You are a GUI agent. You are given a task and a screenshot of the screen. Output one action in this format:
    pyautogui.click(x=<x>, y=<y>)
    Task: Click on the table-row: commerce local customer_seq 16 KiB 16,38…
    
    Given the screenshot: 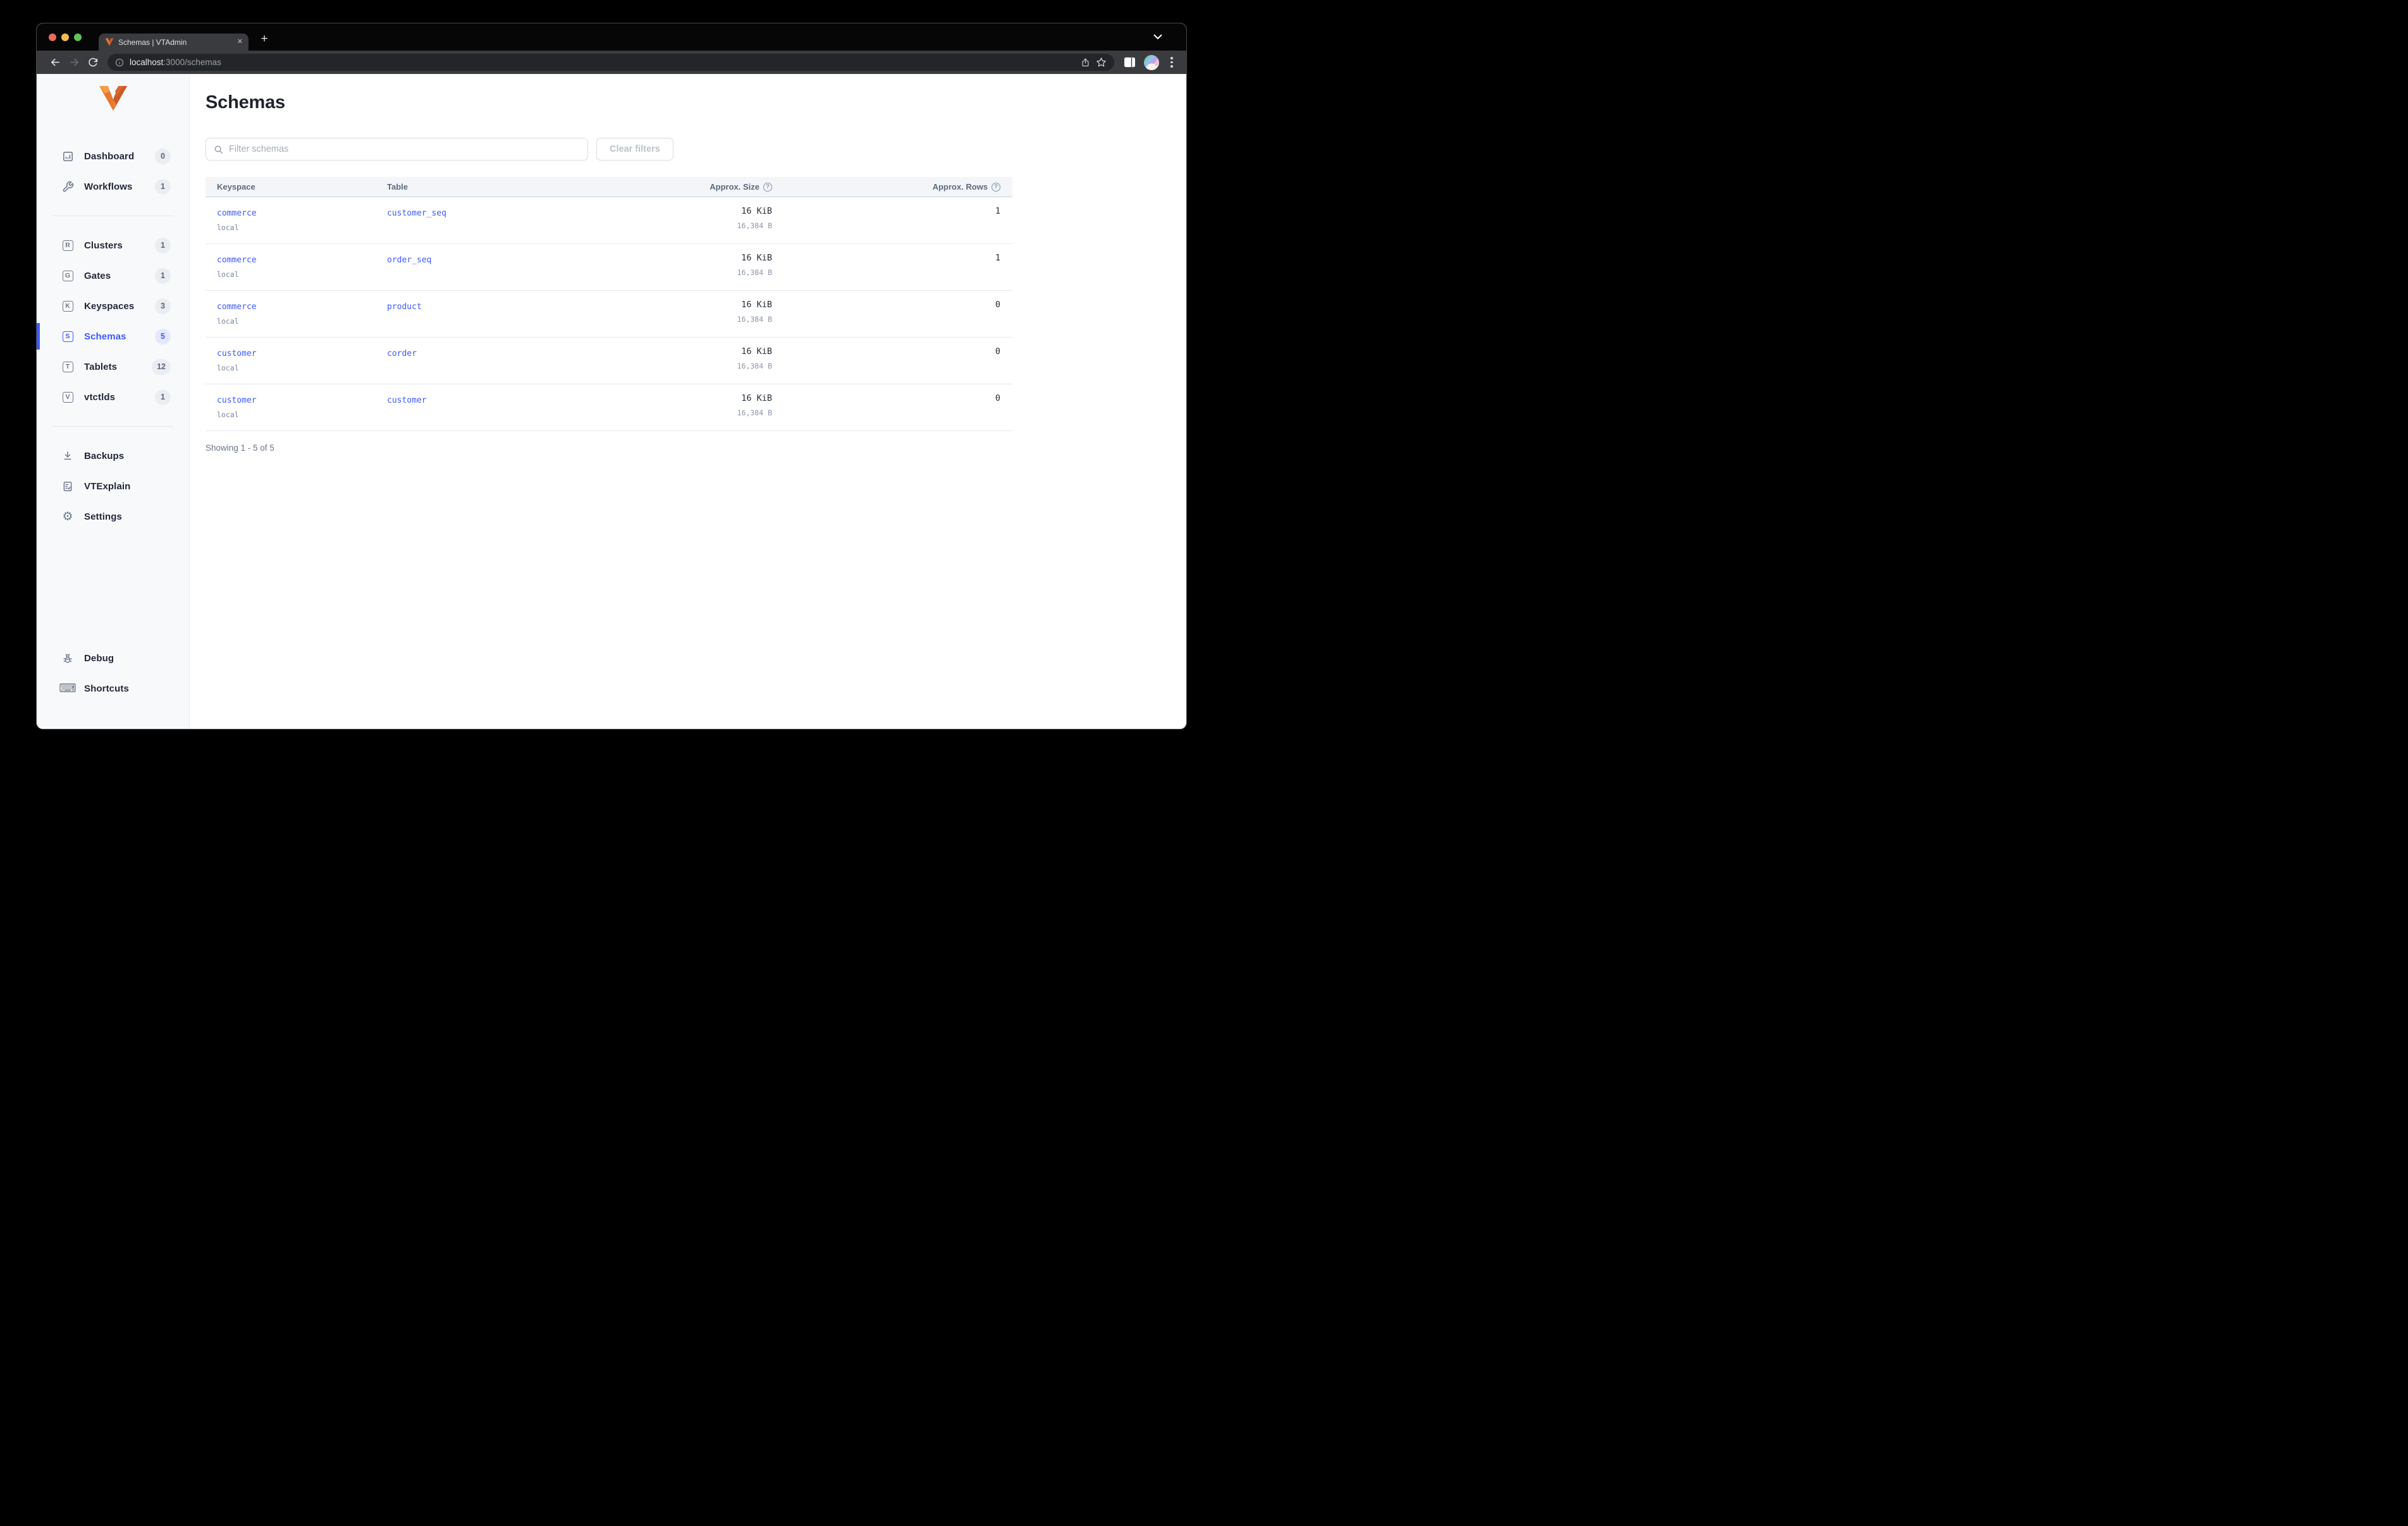 What is the action you would take?
    pyautogui.click(x=609, y=220)
    